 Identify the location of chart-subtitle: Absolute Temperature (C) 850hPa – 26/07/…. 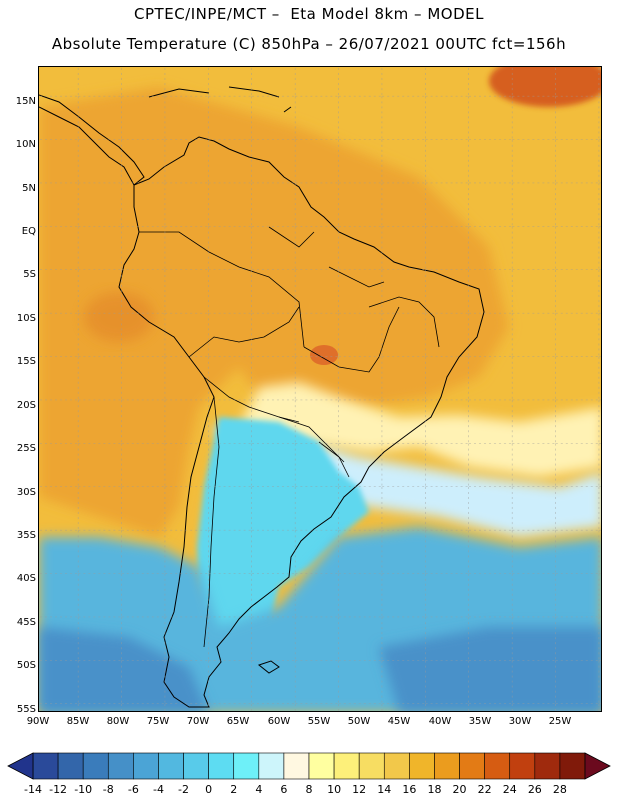
(309, 44).